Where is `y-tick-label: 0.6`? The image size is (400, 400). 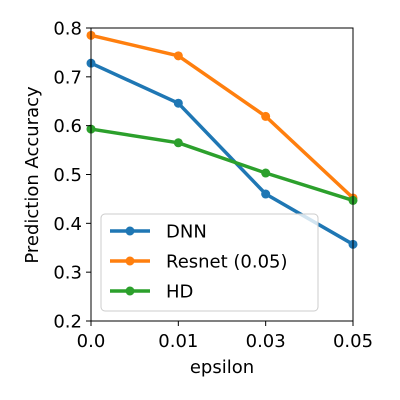
y-tick-label: 0.6 is located at coordinates (67, 126).